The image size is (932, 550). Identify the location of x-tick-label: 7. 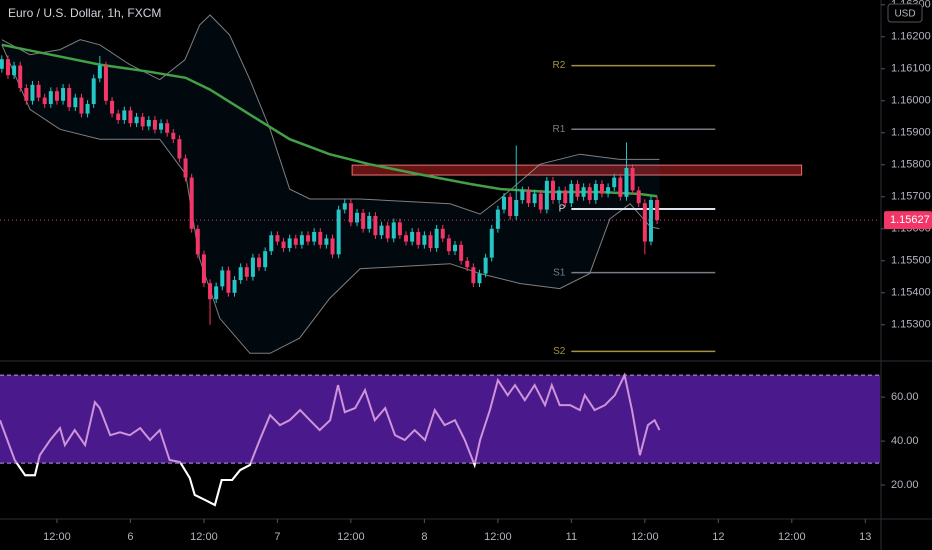
(277, 537).